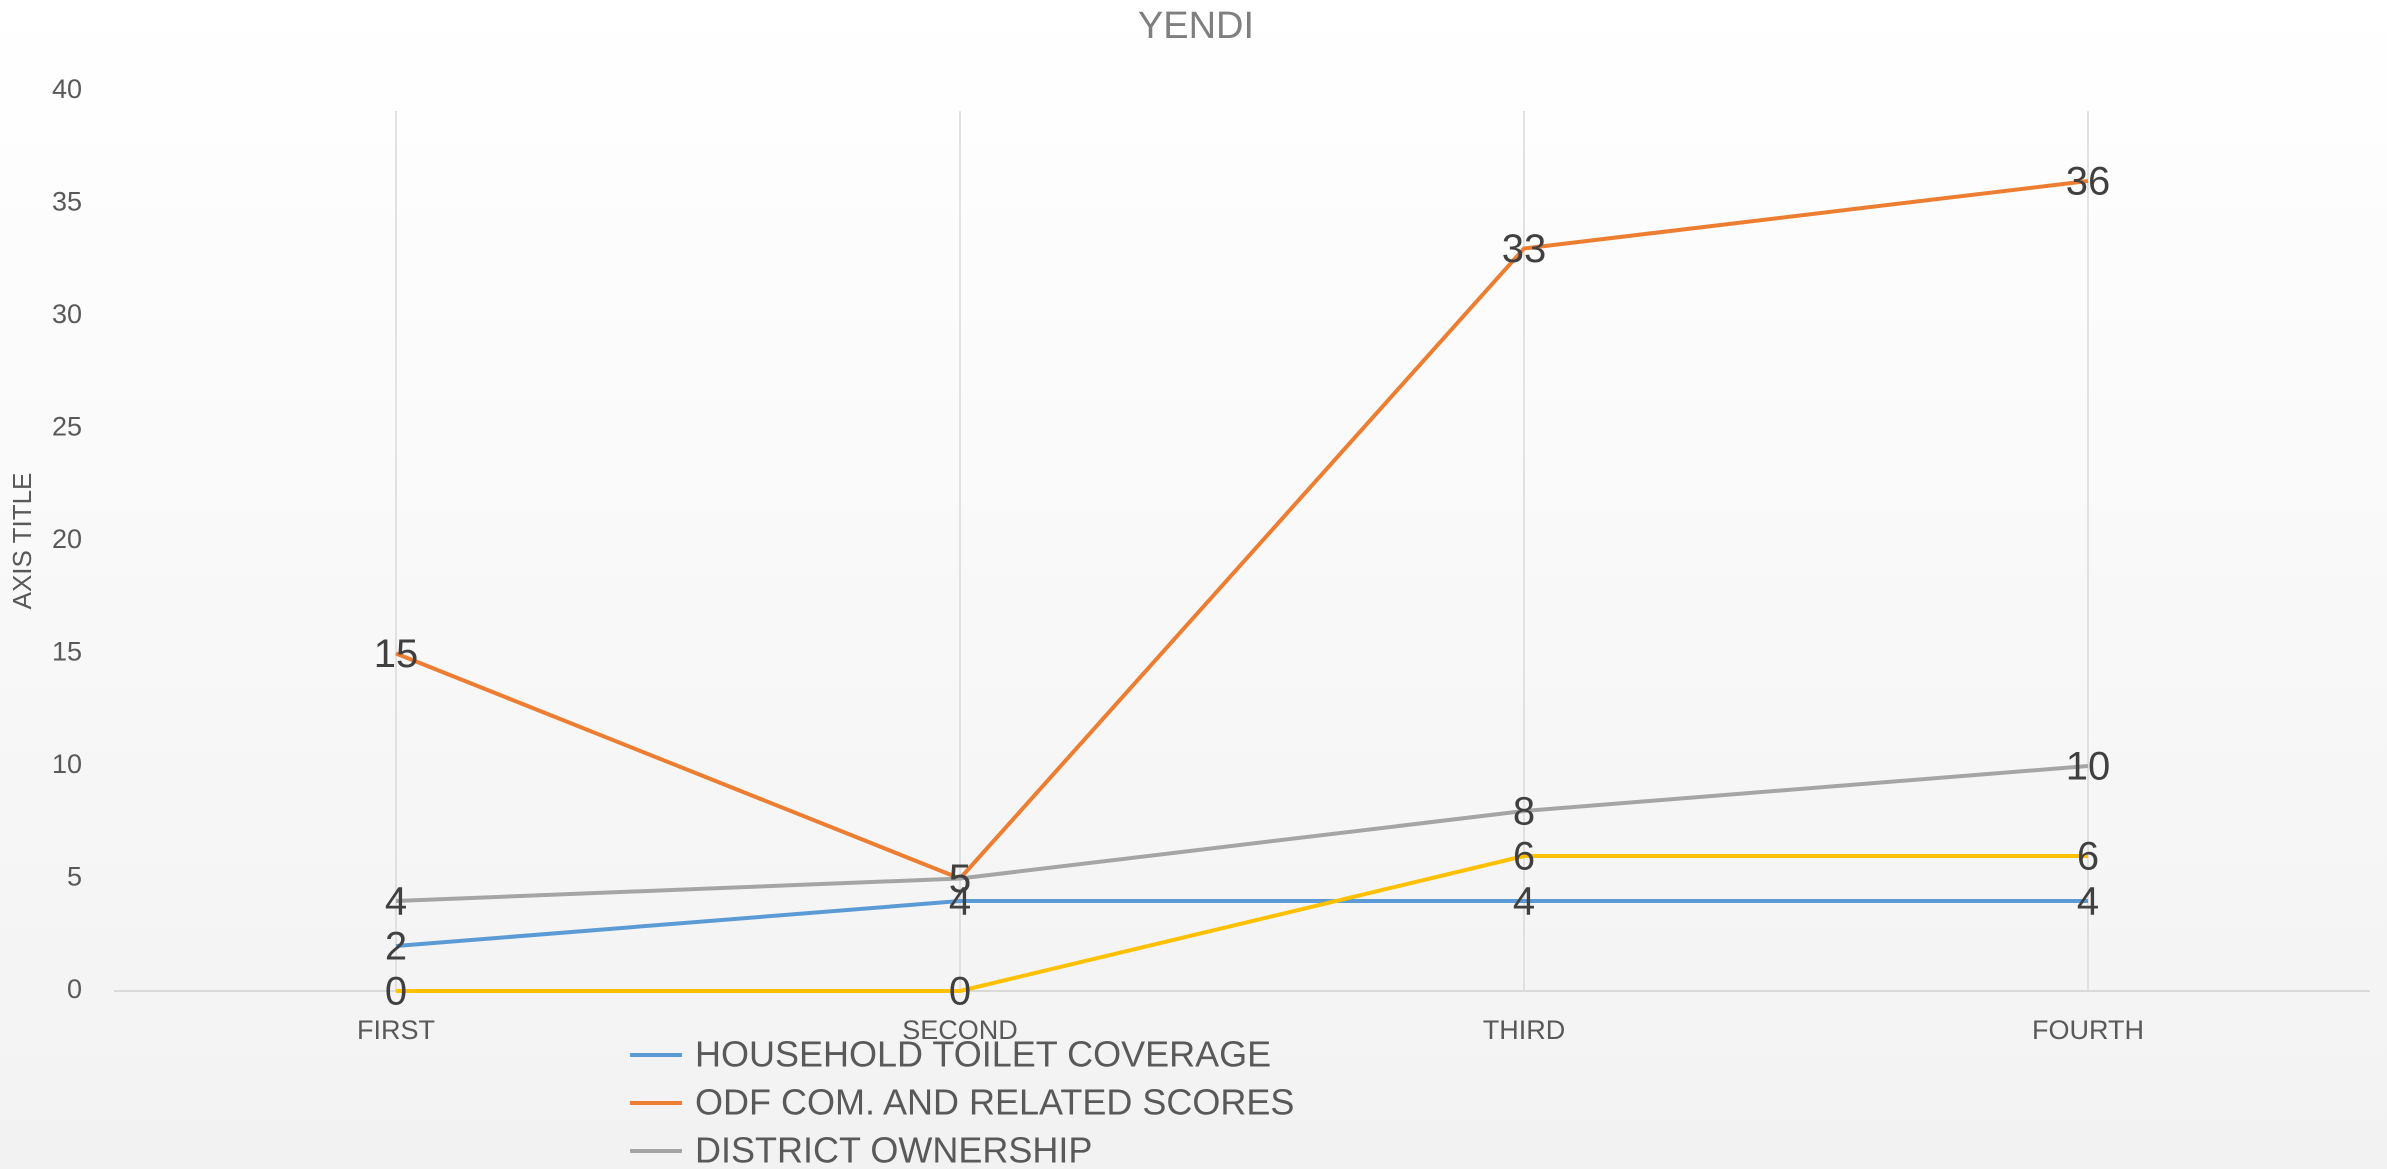 This screenshot has height=1169, width=2387. Describe the element at coordinates (74, 989) in the screenshot. I see `y-tick-label: 0` at that location.